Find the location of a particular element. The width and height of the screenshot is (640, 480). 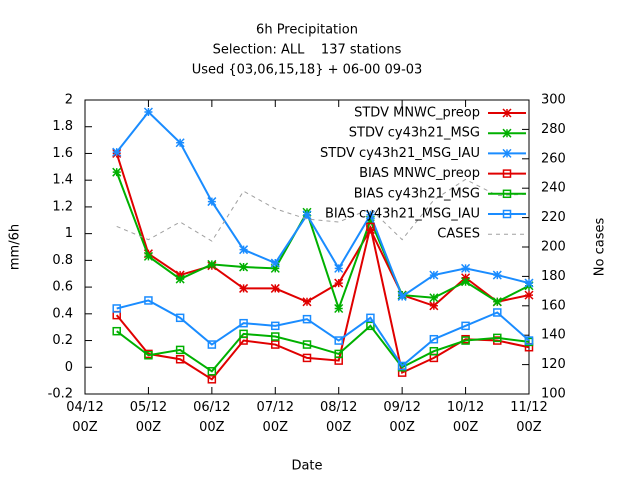

y2-tick-label: 120 is located at coordinates (553, 364).